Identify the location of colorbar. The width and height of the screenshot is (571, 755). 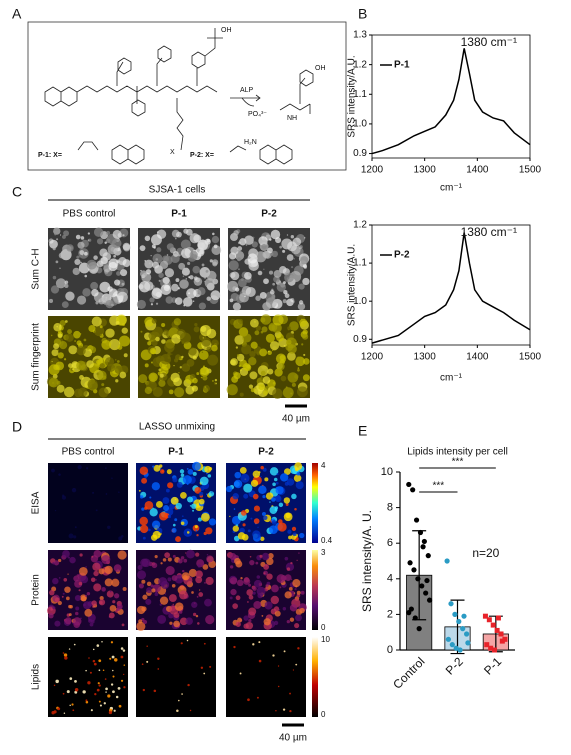
(315, 590).